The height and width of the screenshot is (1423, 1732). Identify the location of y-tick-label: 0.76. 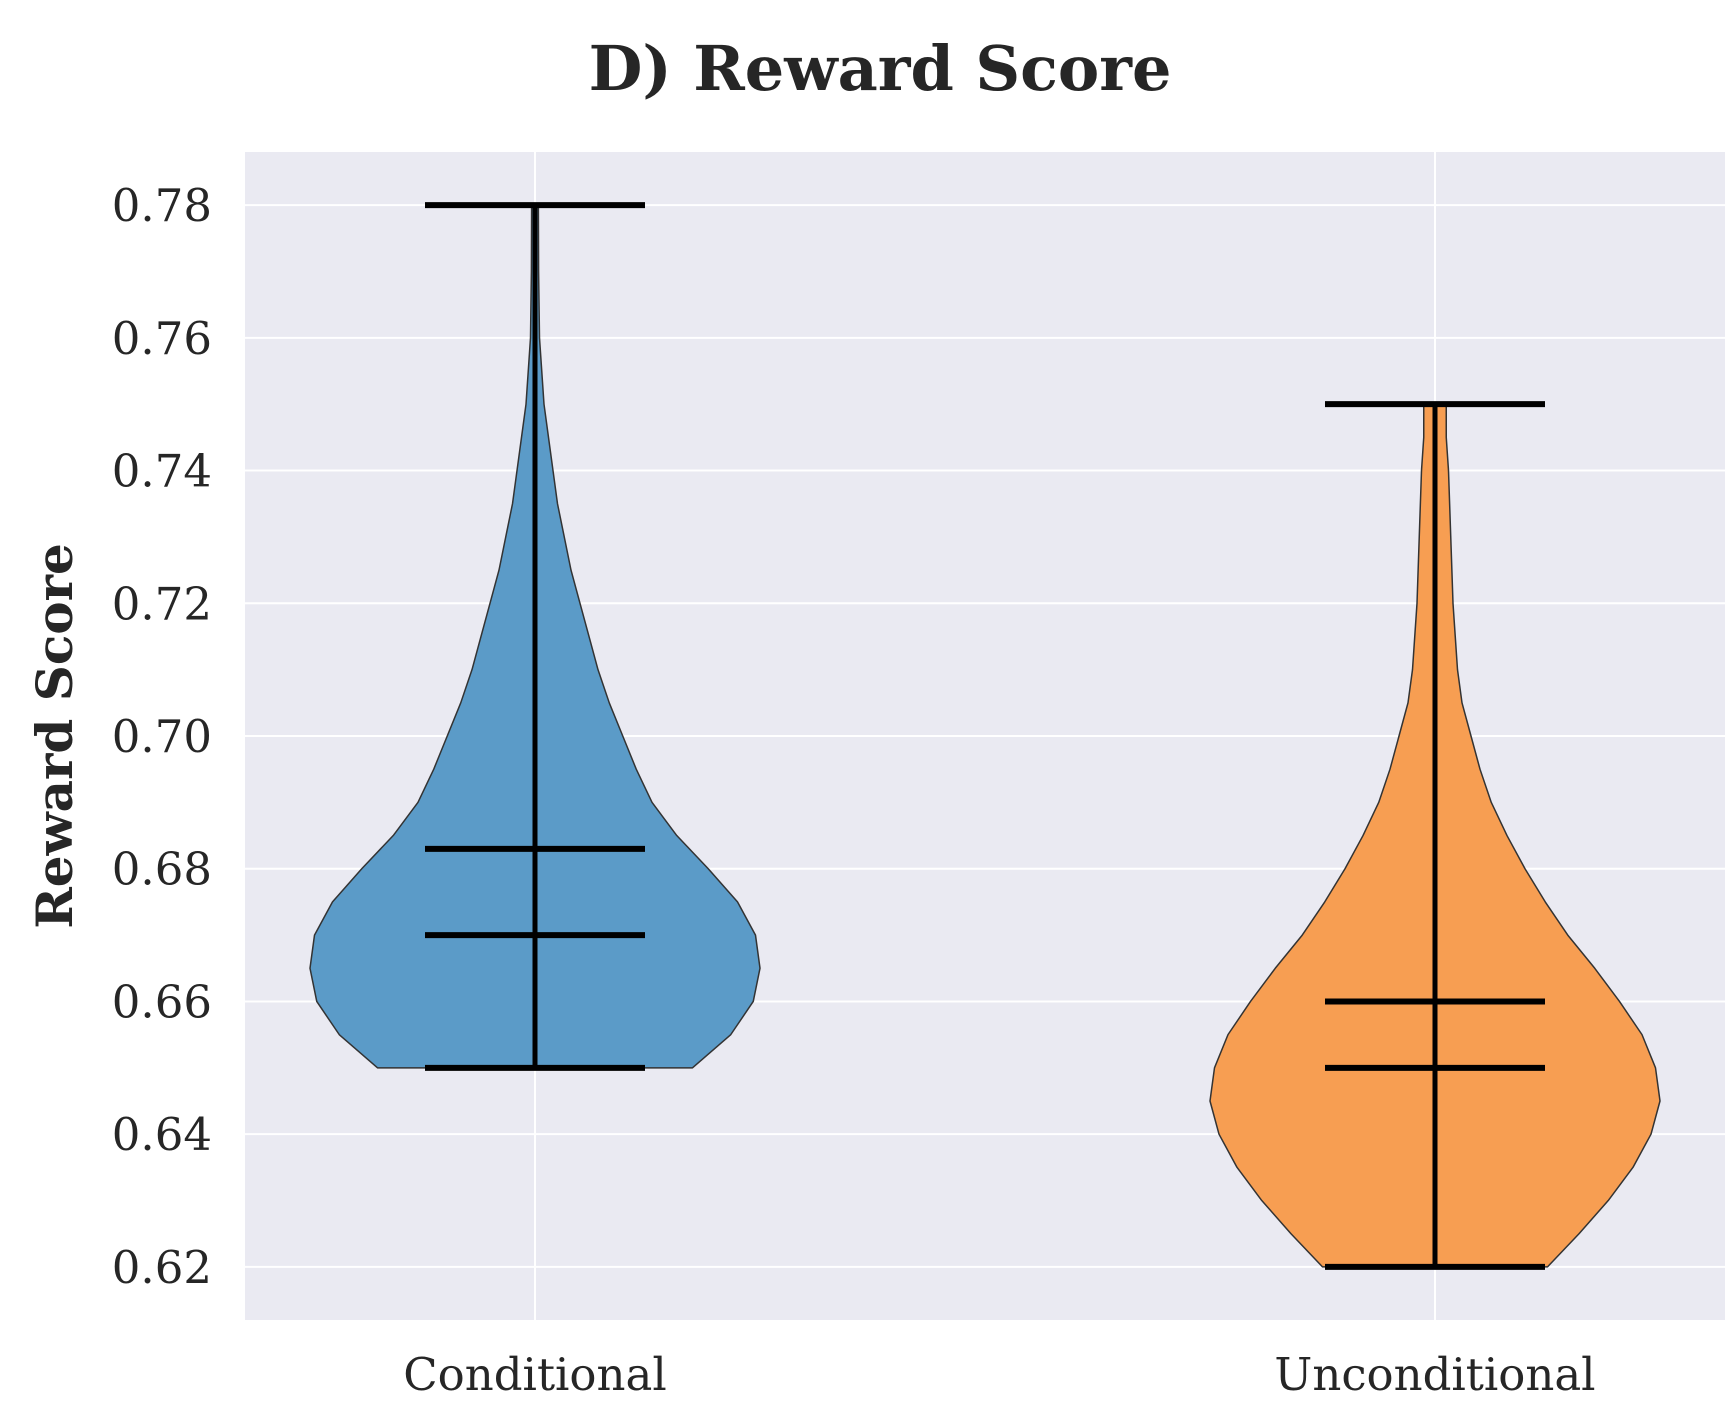
(162, 338).